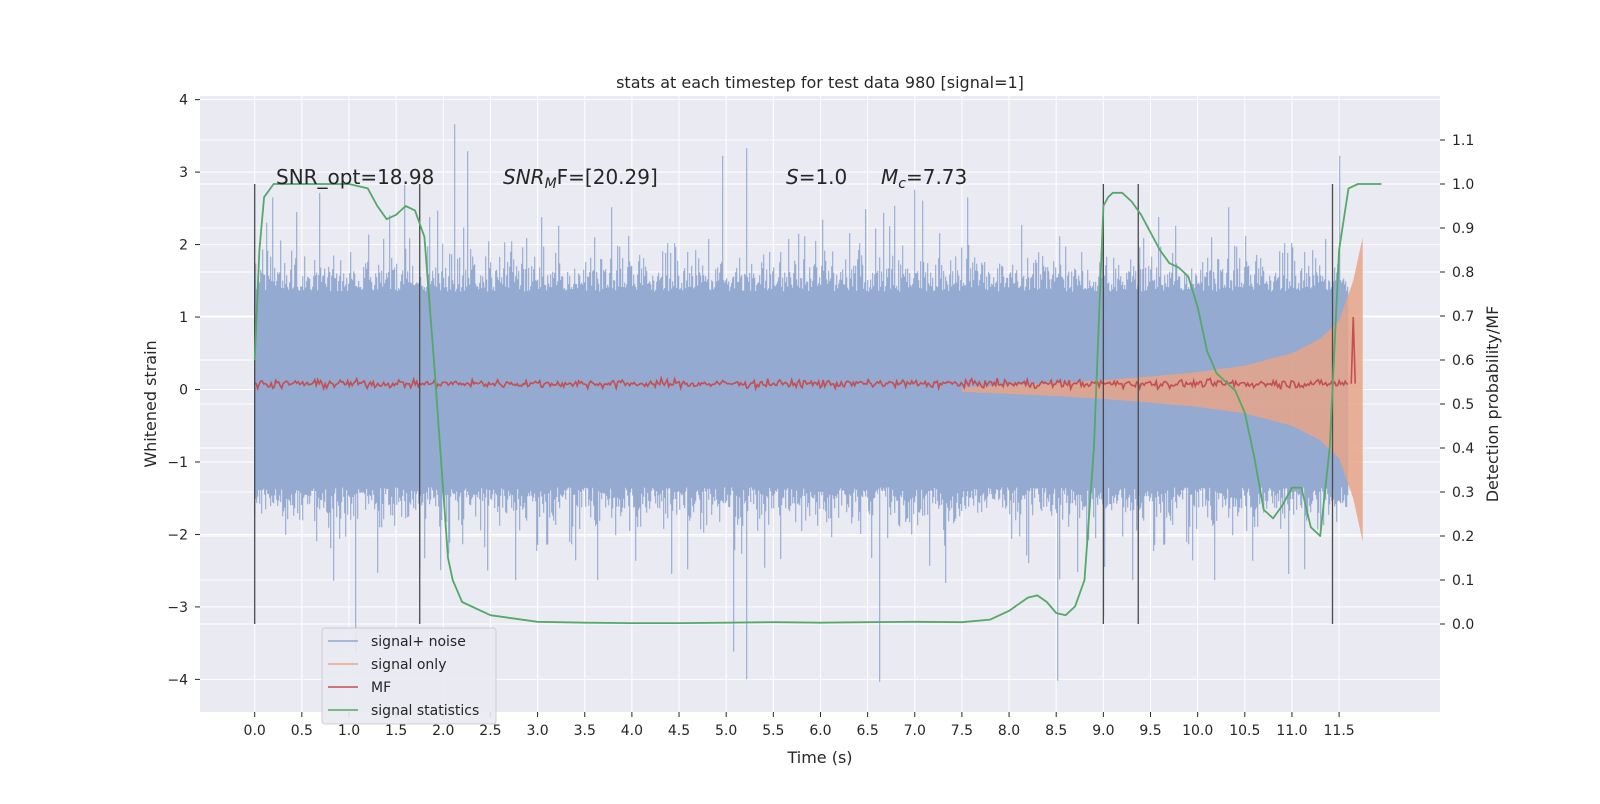  What do you see at coordinates (177, 608) in the screenshot?
I see `y-left-tick-label: −3` at bounding box center [177, 608].